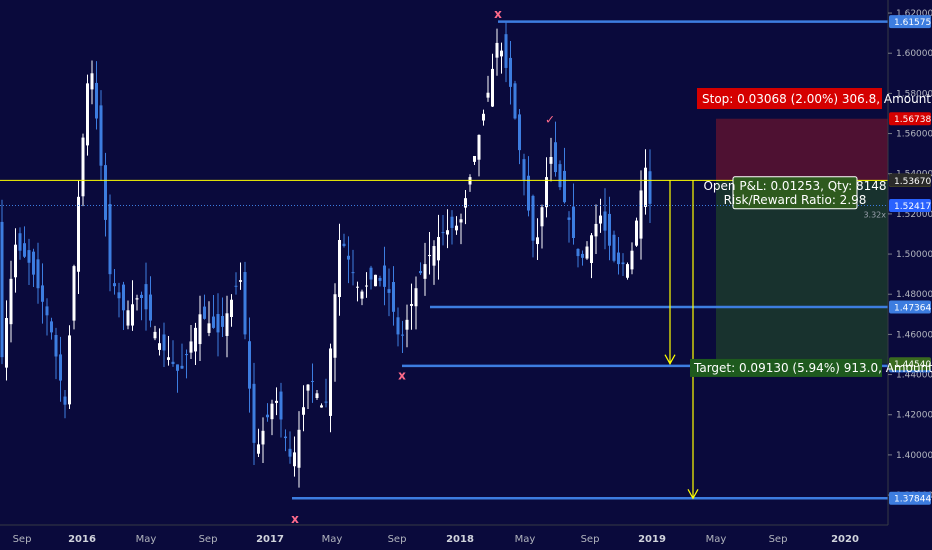 The height and width of the screenshot is (550, 932). I want to click on y-tick-label: 1.52000, so click(914, 215).